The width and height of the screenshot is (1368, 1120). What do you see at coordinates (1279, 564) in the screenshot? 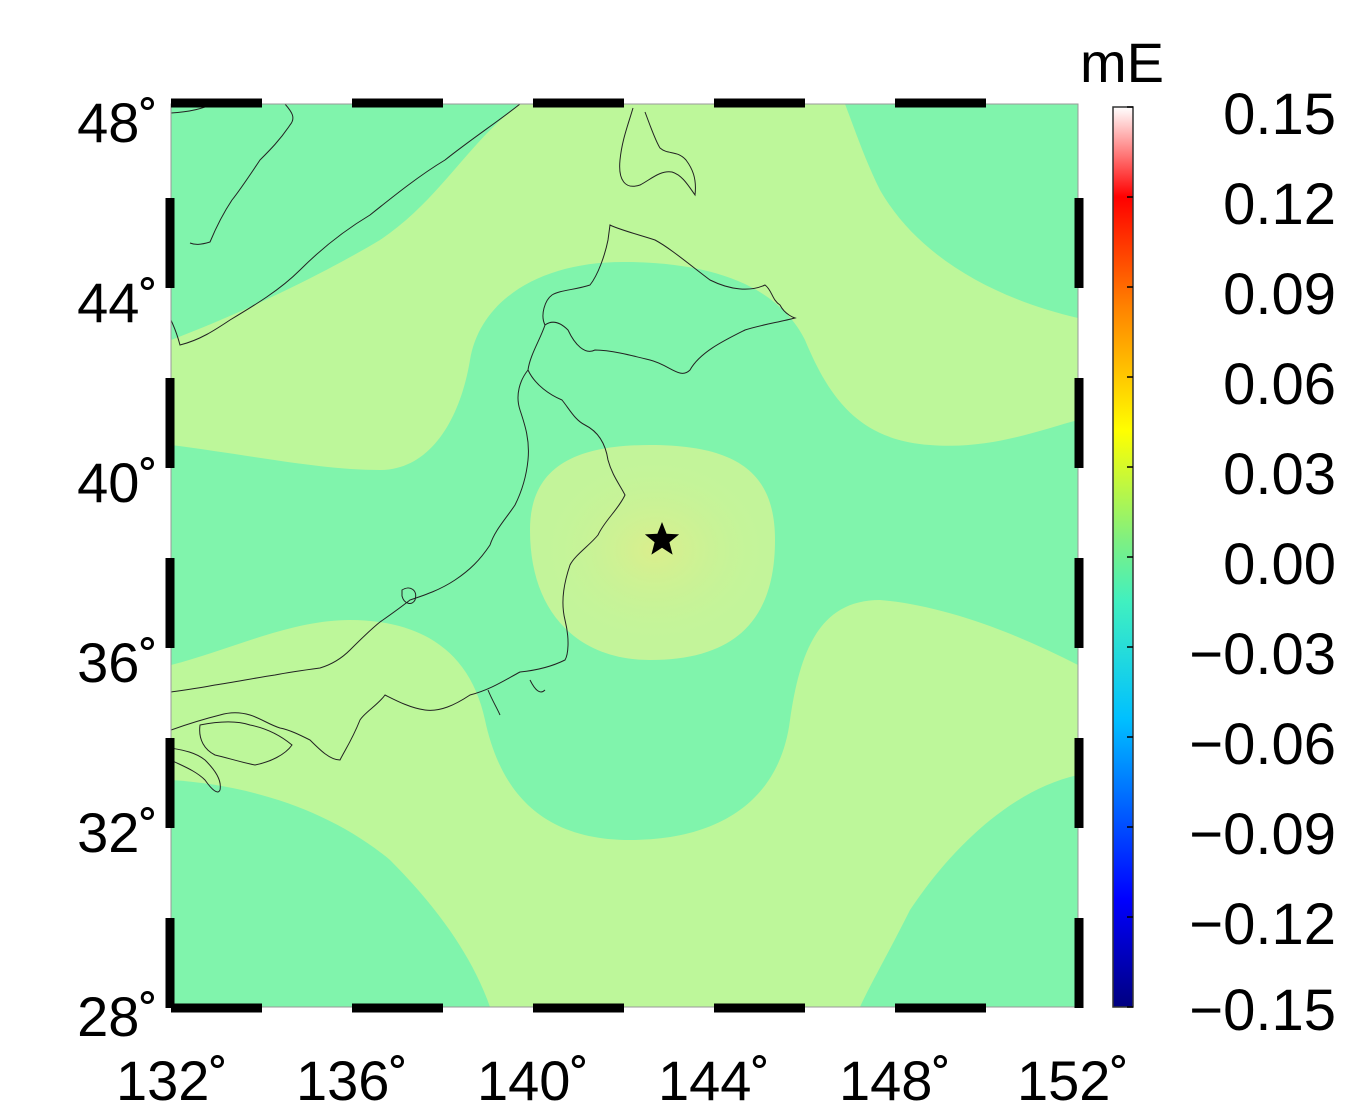
I see `colorbar-tick-label: 0.00` at bounding box center [1279, 564].